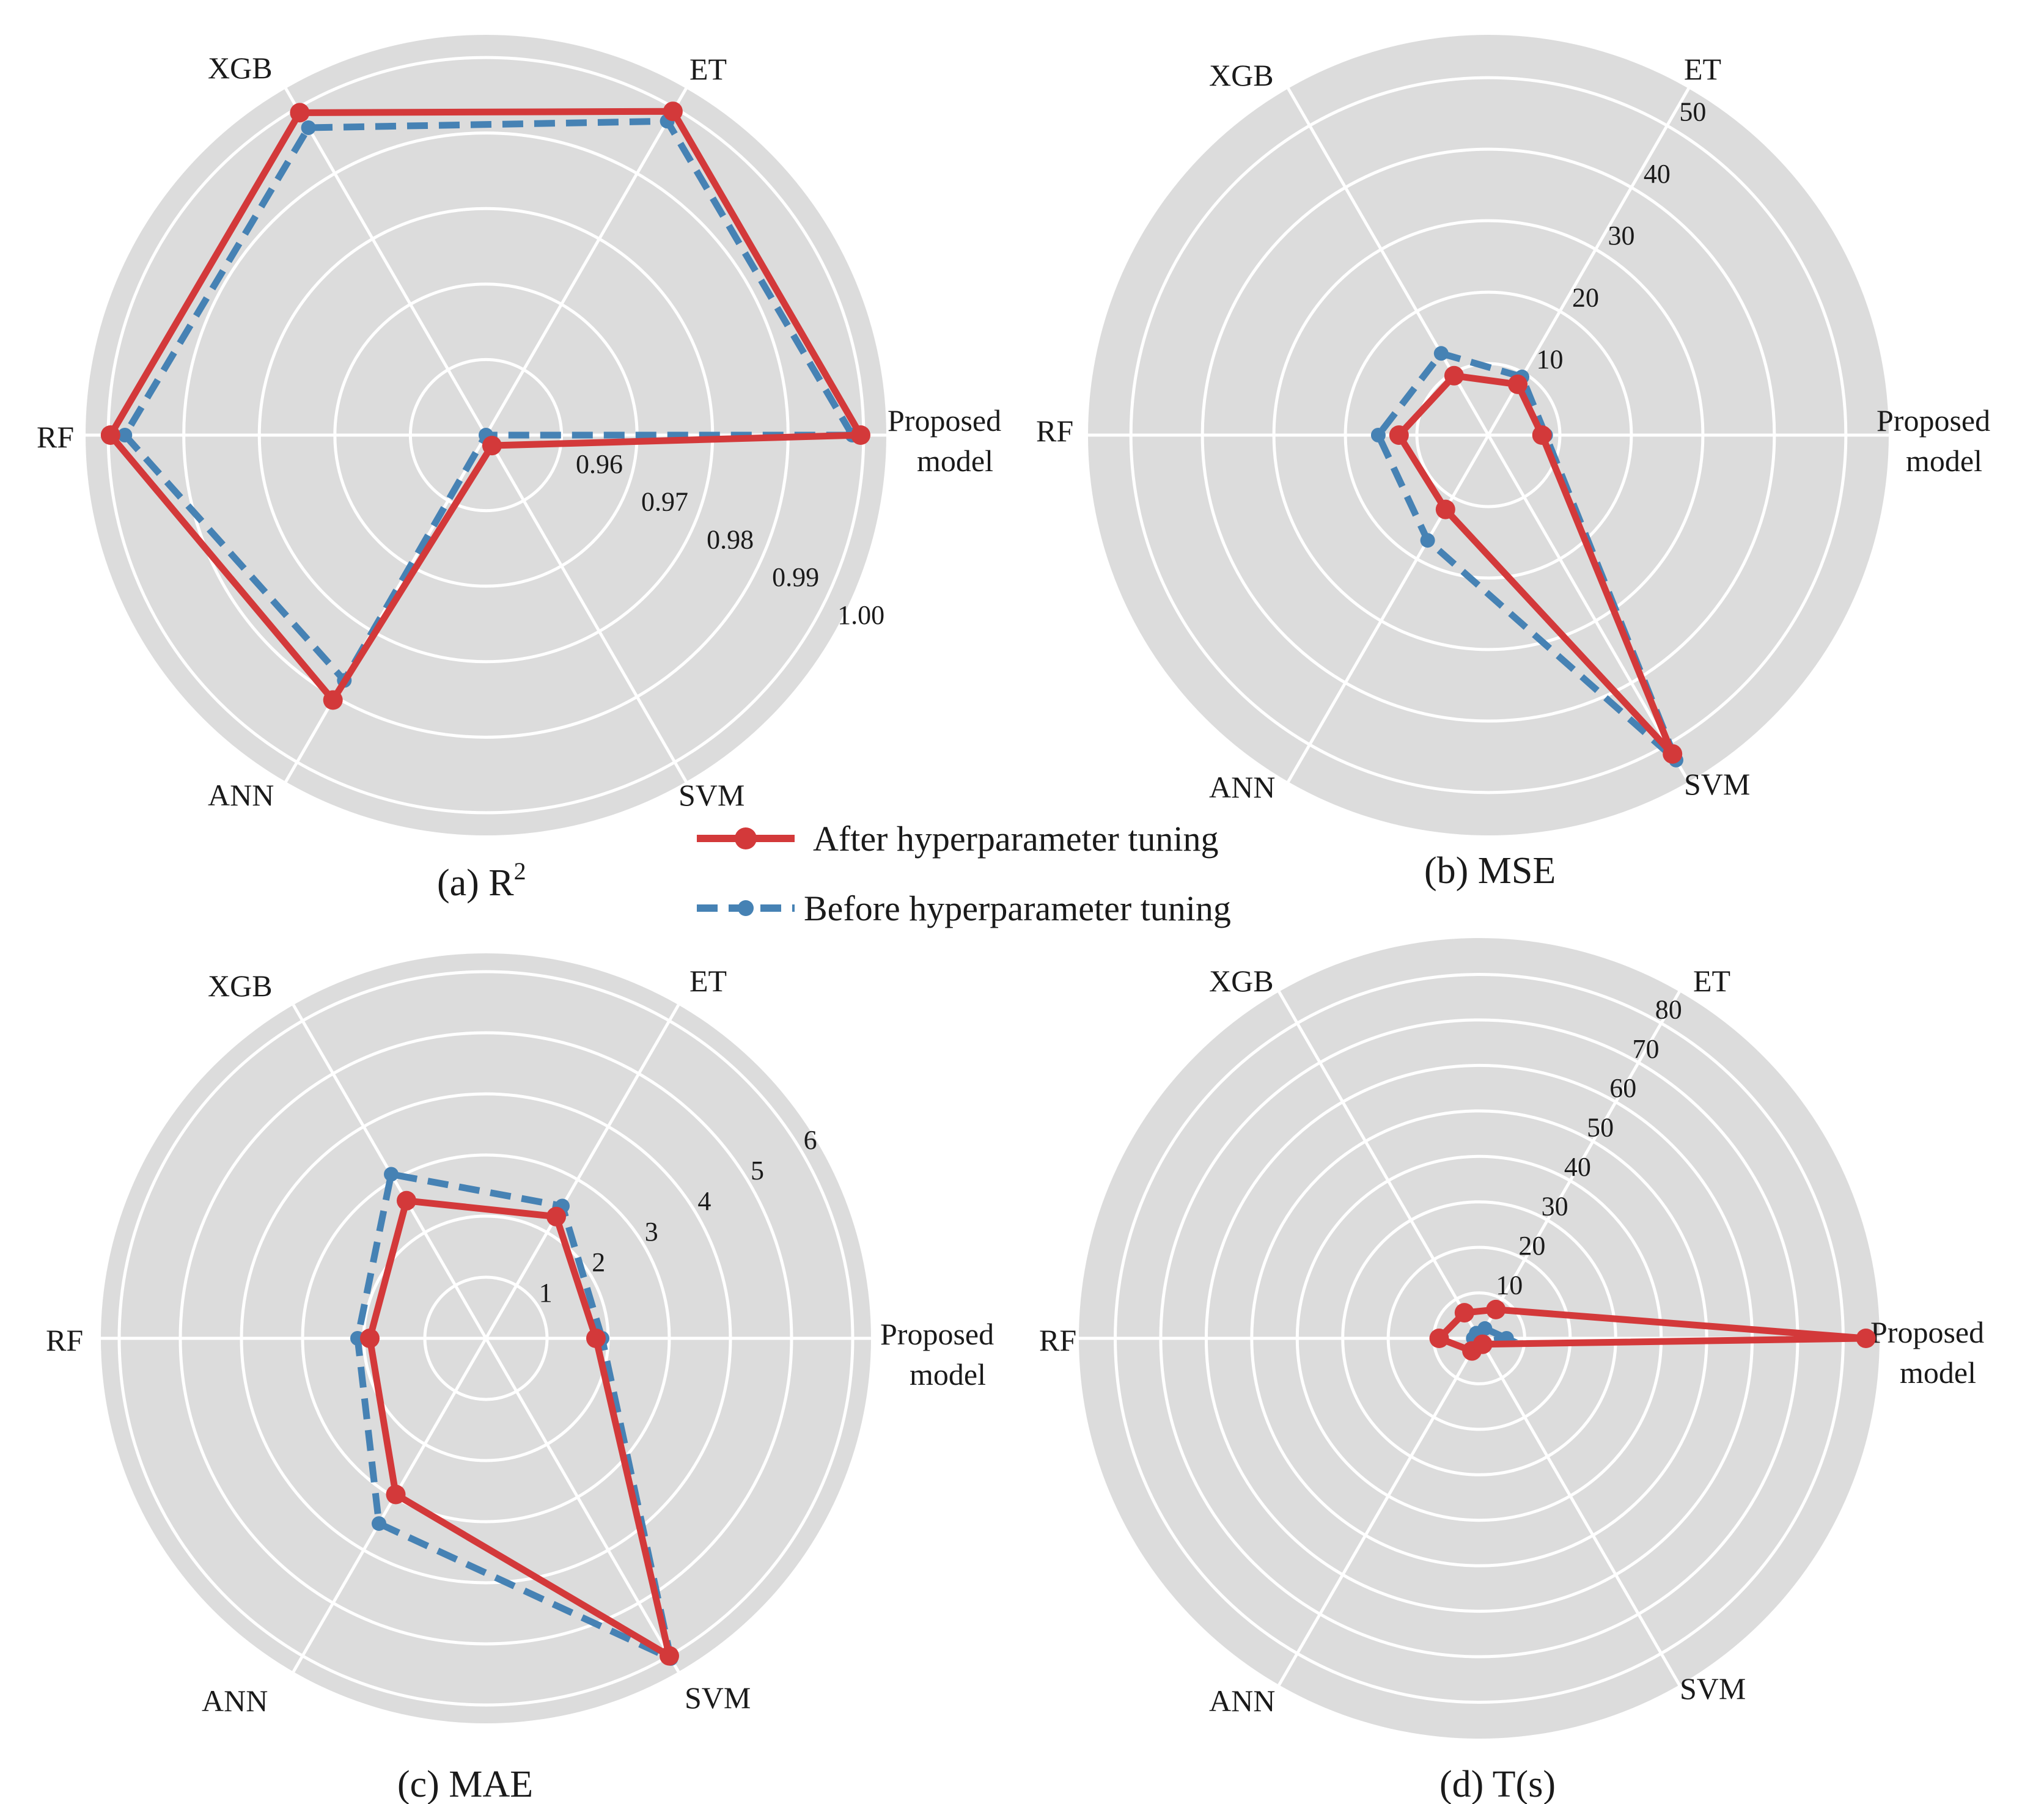 The image size is (2044, 1804). I want to click on tick-label: 6, so click(811, 1140).